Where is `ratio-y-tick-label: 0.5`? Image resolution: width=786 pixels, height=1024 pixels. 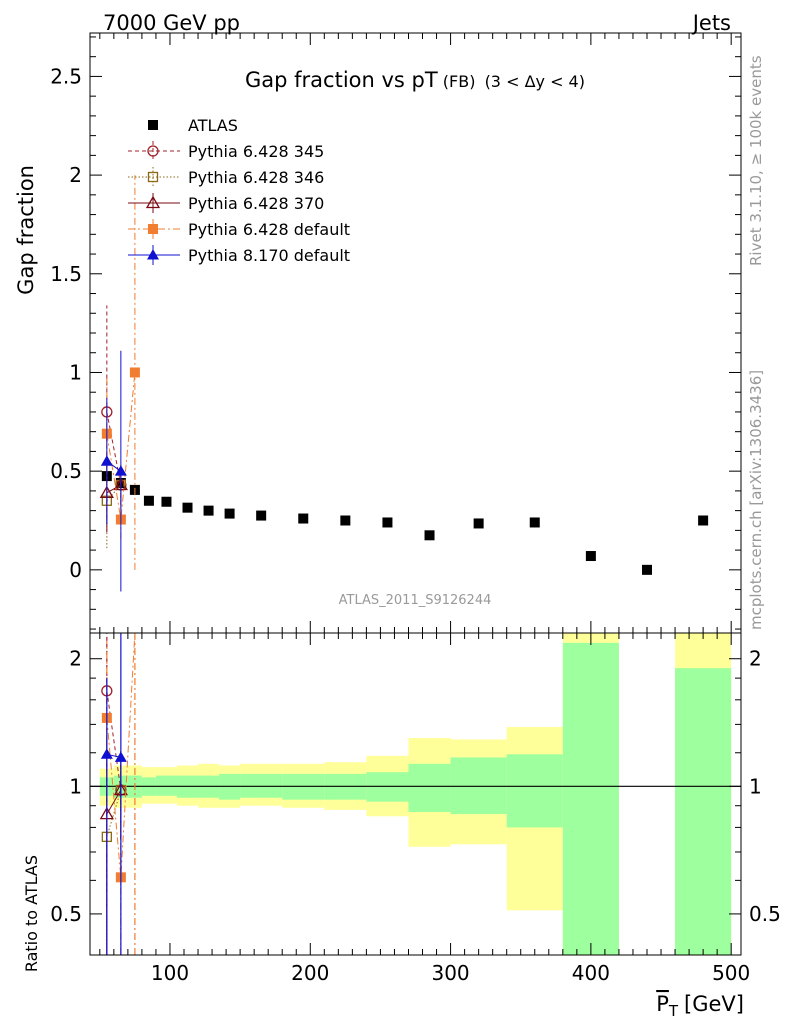 ratio-y-tick-label: 0.5 is located at coordinates (66, 914).